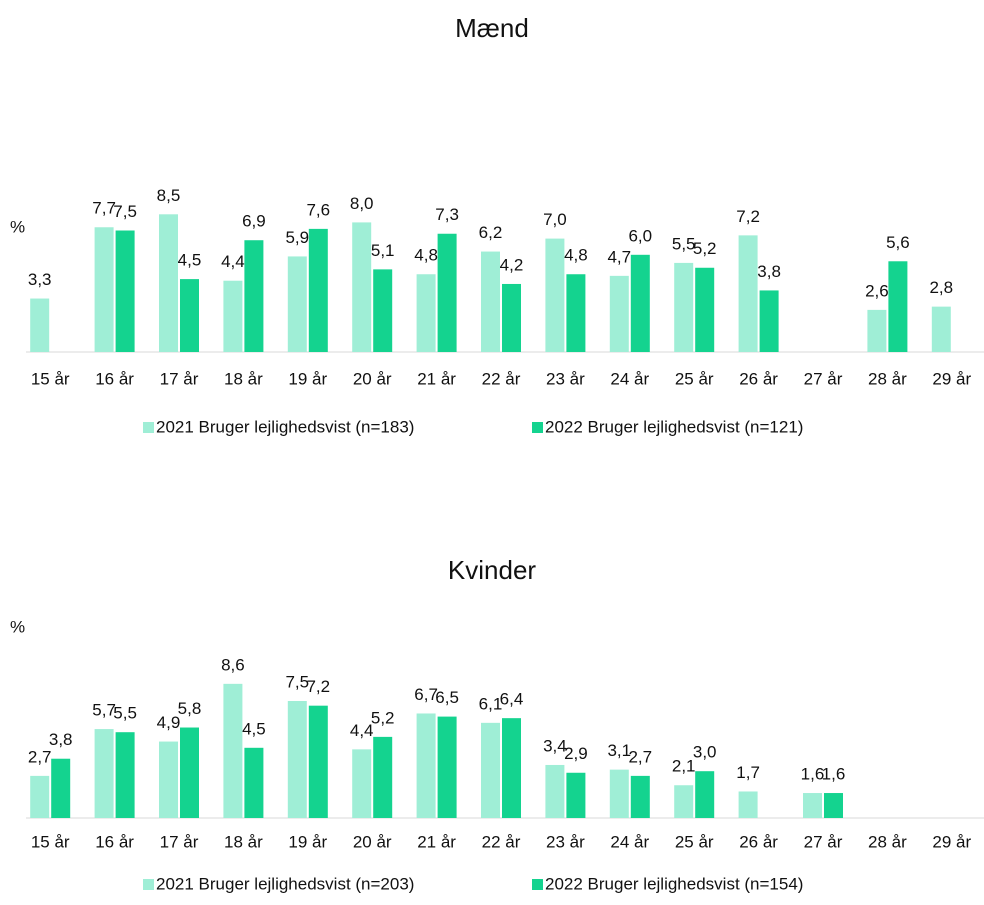  I want to click on data-label: 3,0, so click(705, 752).